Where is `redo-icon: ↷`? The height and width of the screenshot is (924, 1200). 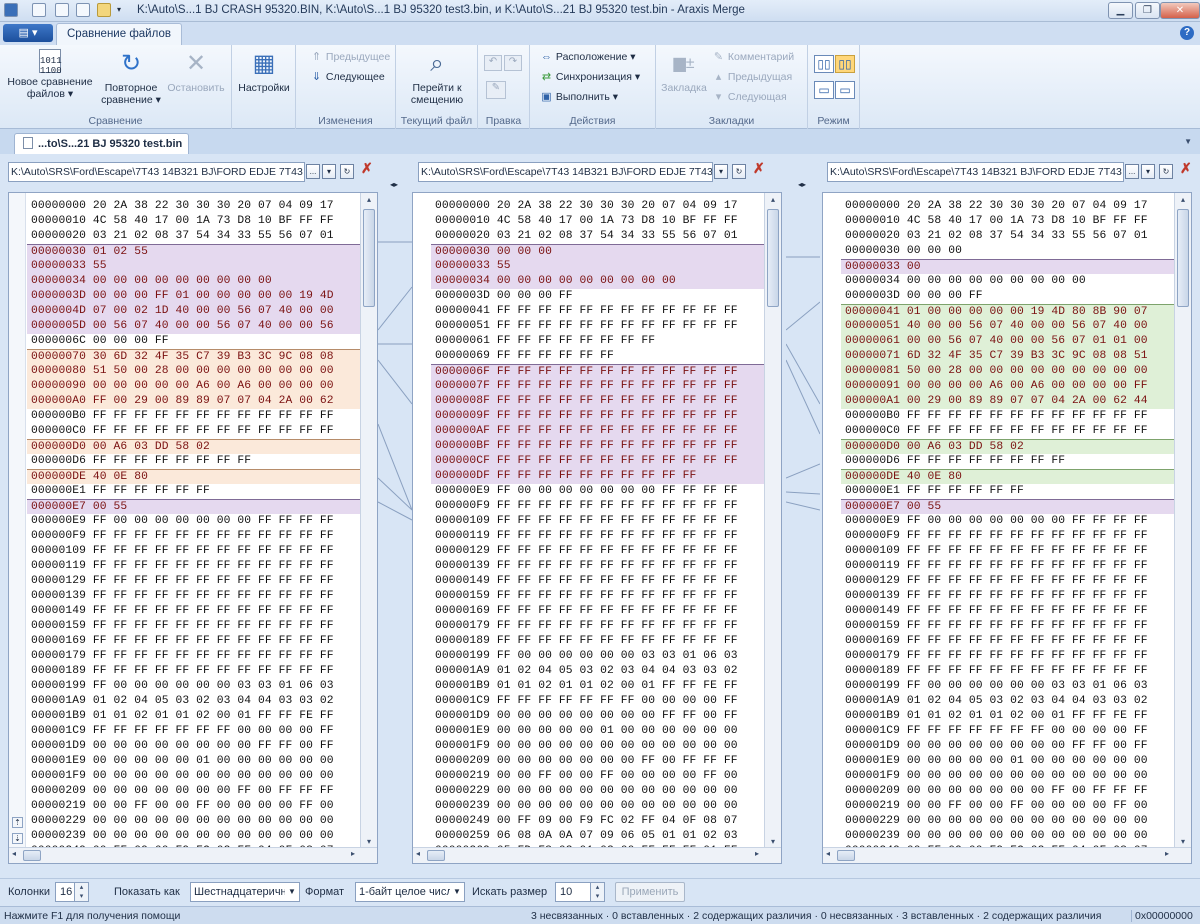
redo-icon: ↷ is located at coordinates (513, 63).